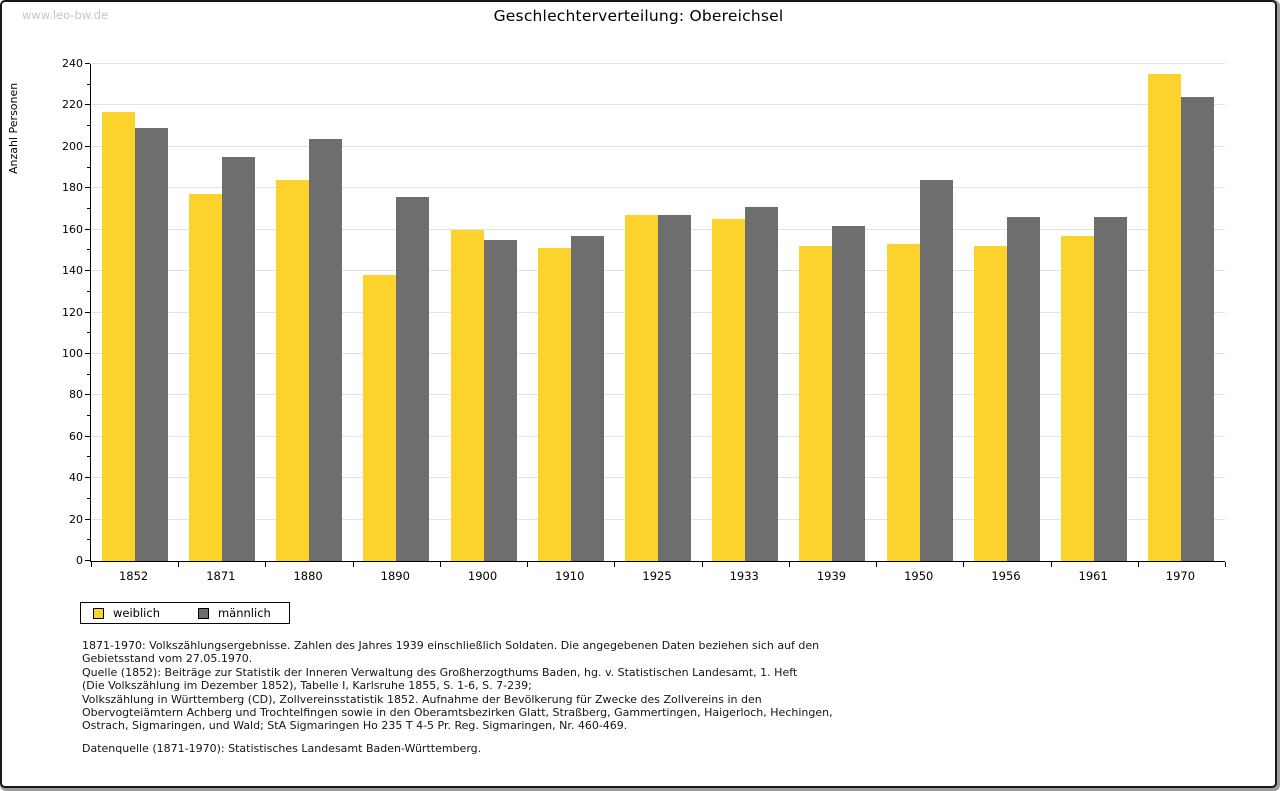  I want to click on y-axis-tick-label-100: 100, so click(72, 353).